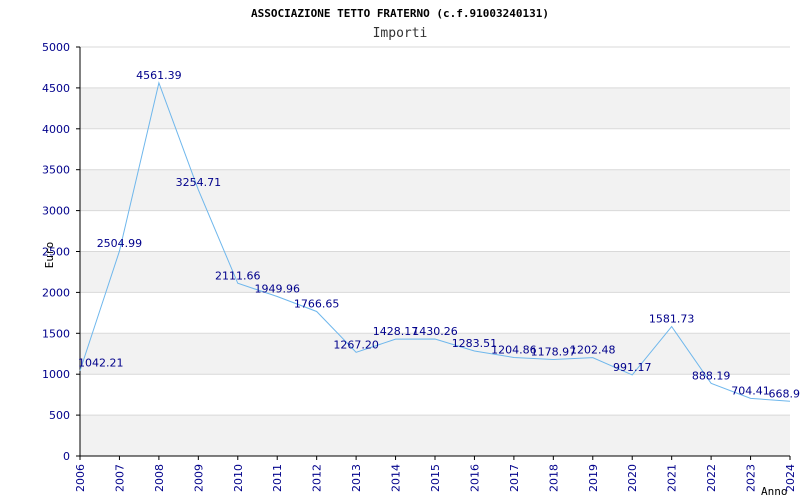  Describe the element at coordinates (101, 363) in the screenshot. I see `data-label: 1042.21` at that location.